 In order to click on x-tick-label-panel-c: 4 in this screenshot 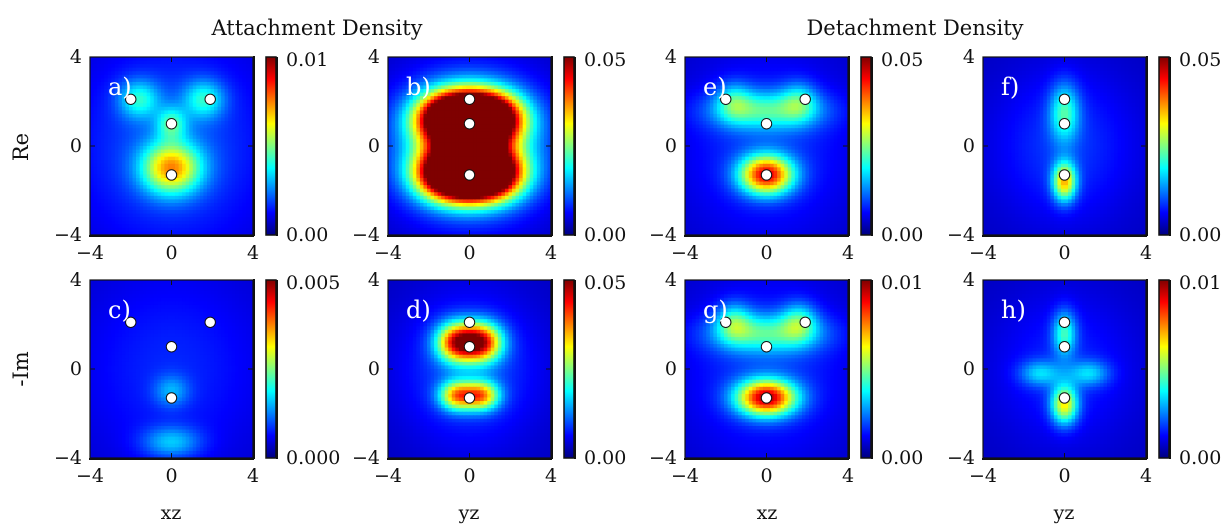, I will do `click(253, 476)`.